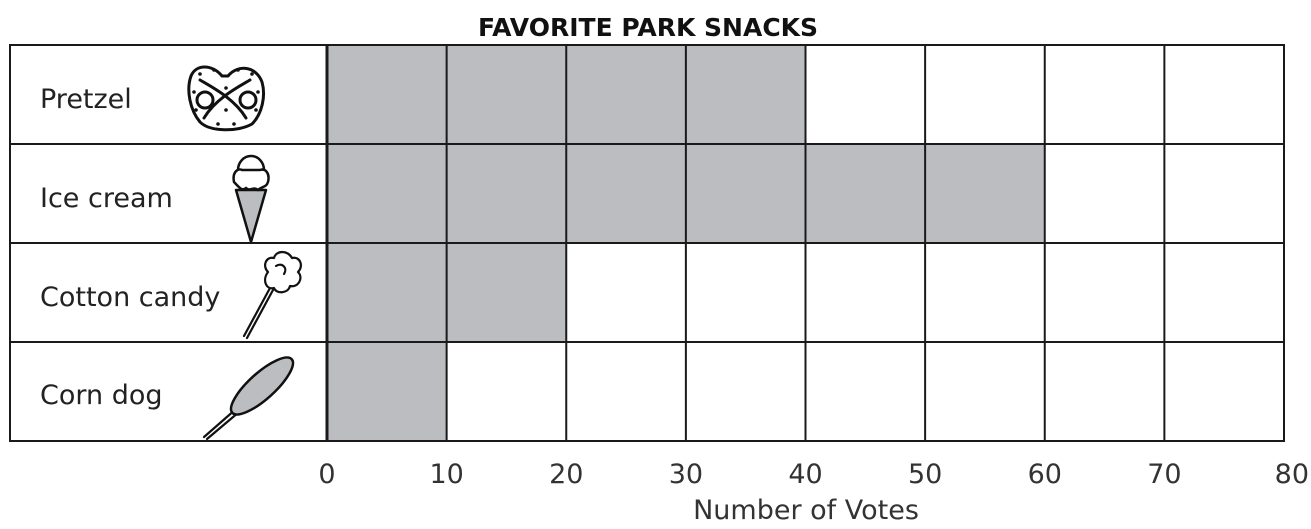 The width and height of the screenshot is (1311, 529). I want to click on x-axis-label: Number of Votes, so click(806, 510).